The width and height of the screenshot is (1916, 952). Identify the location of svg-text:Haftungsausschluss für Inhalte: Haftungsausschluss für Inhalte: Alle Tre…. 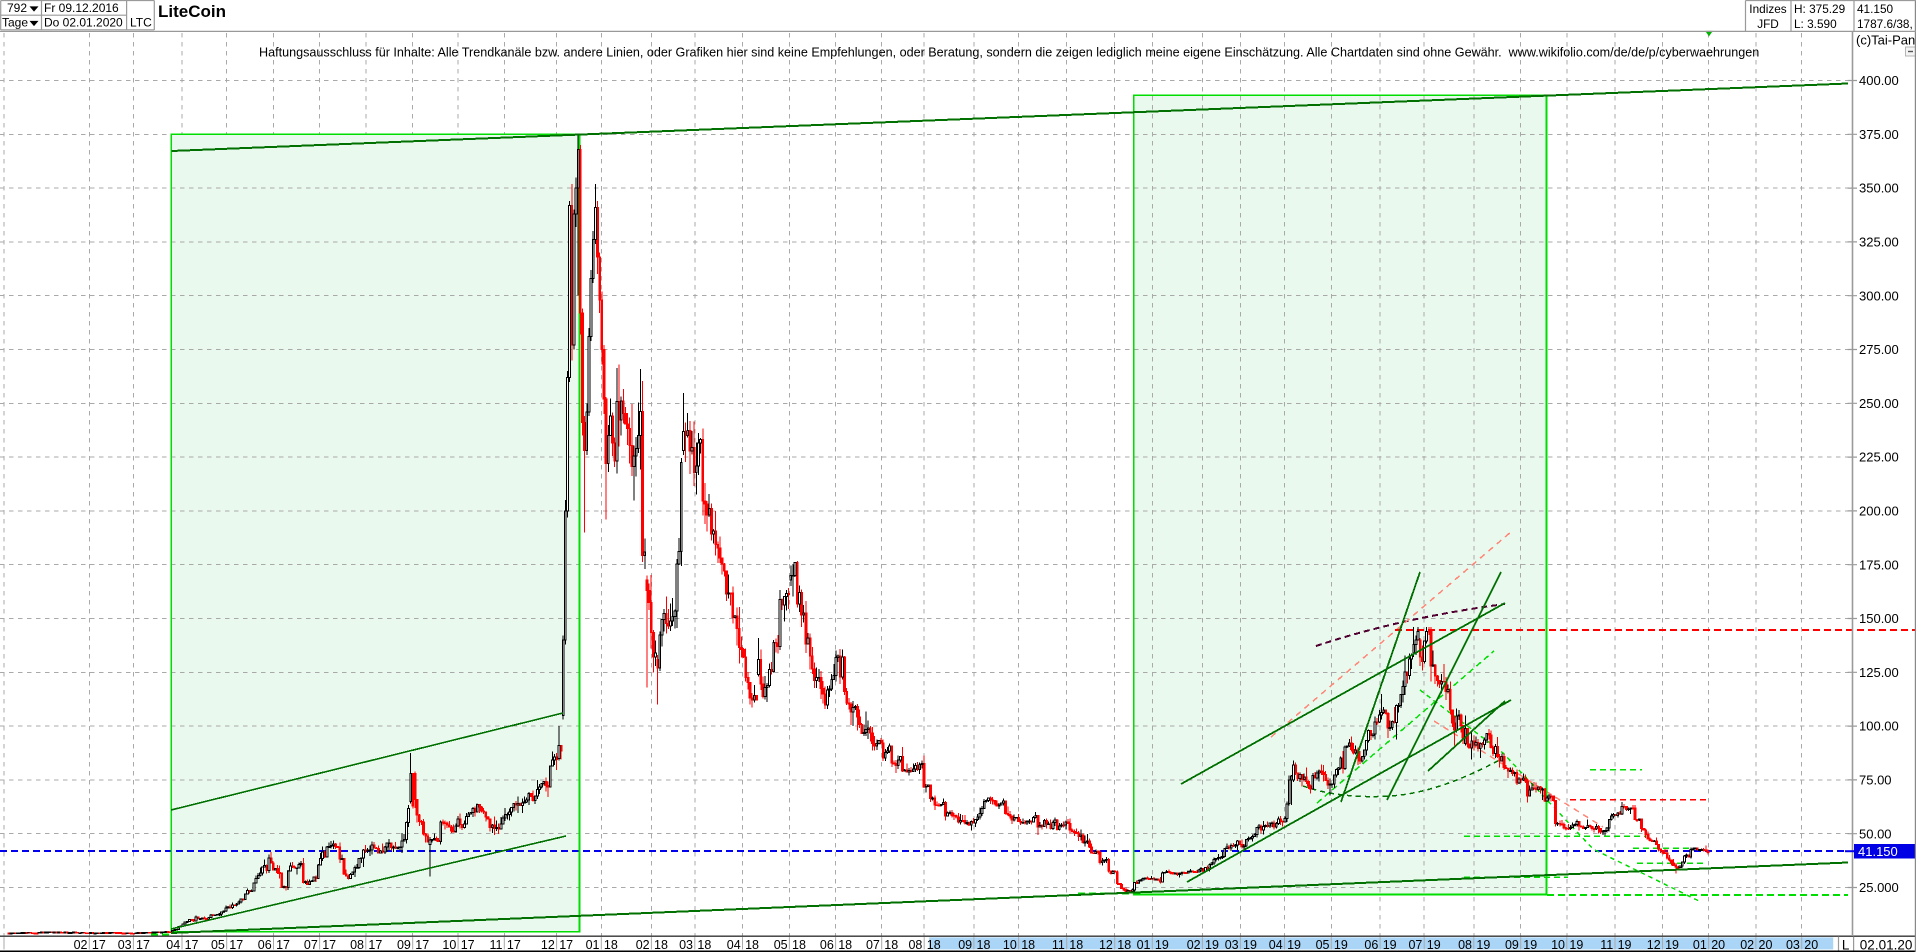
(1009, 53).